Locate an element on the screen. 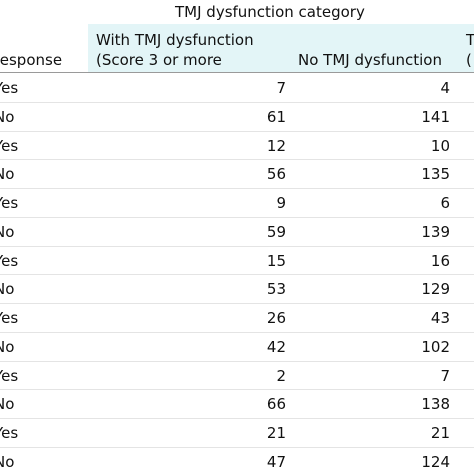 The height and width of the screenshot is (474, 474). count-cell: 43 is located at coordinates (440, 318).